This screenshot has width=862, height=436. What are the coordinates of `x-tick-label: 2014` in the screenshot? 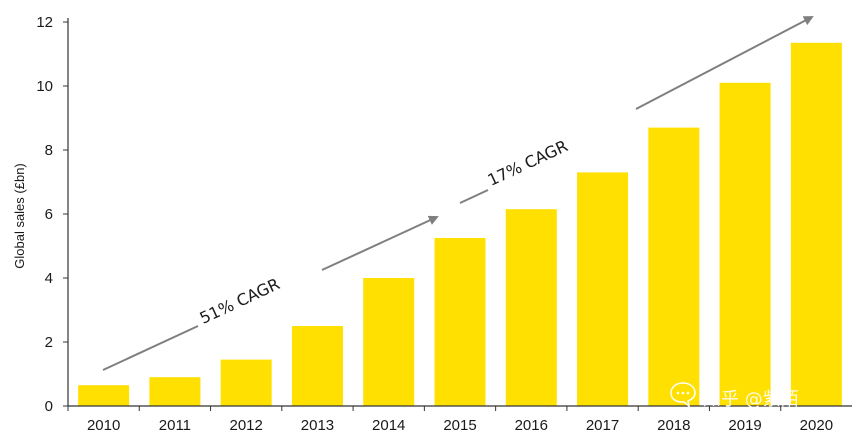 It's located at (388, 425).